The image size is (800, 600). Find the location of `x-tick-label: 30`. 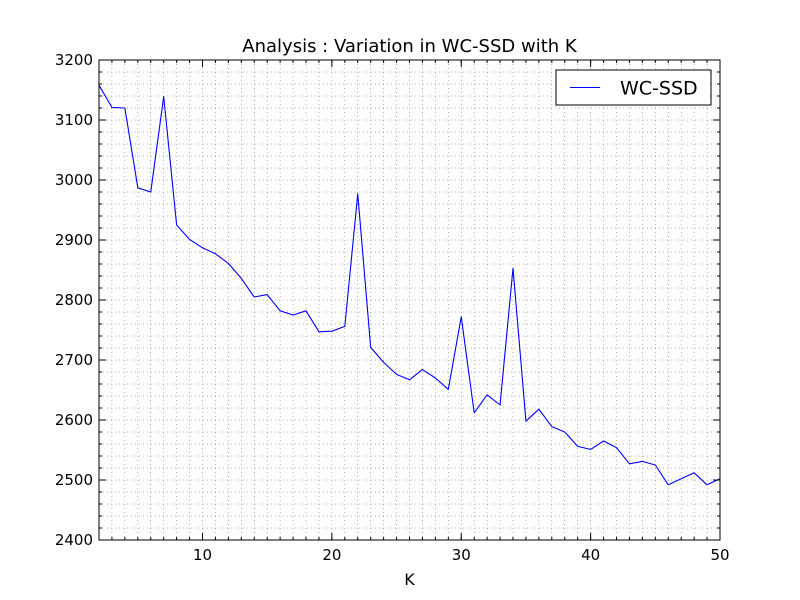

x-tick-label: 30 is located at coordinates (461, 555).